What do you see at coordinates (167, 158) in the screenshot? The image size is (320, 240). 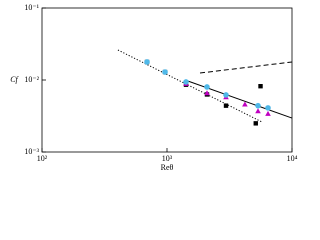 I see `x-tick-label: 10³` at bounding box center [167, 158].